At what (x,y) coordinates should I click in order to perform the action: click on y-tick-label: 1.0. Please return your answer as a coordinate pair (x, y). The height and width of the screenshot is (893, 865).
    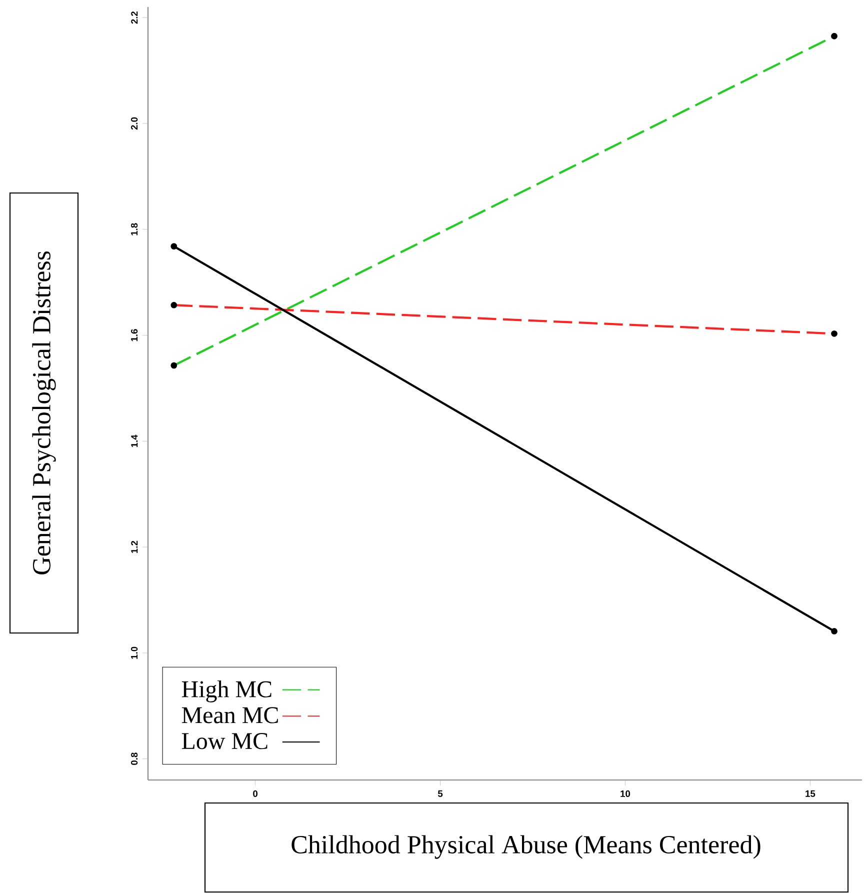
    Looking at the image, I should click on (134, 652).